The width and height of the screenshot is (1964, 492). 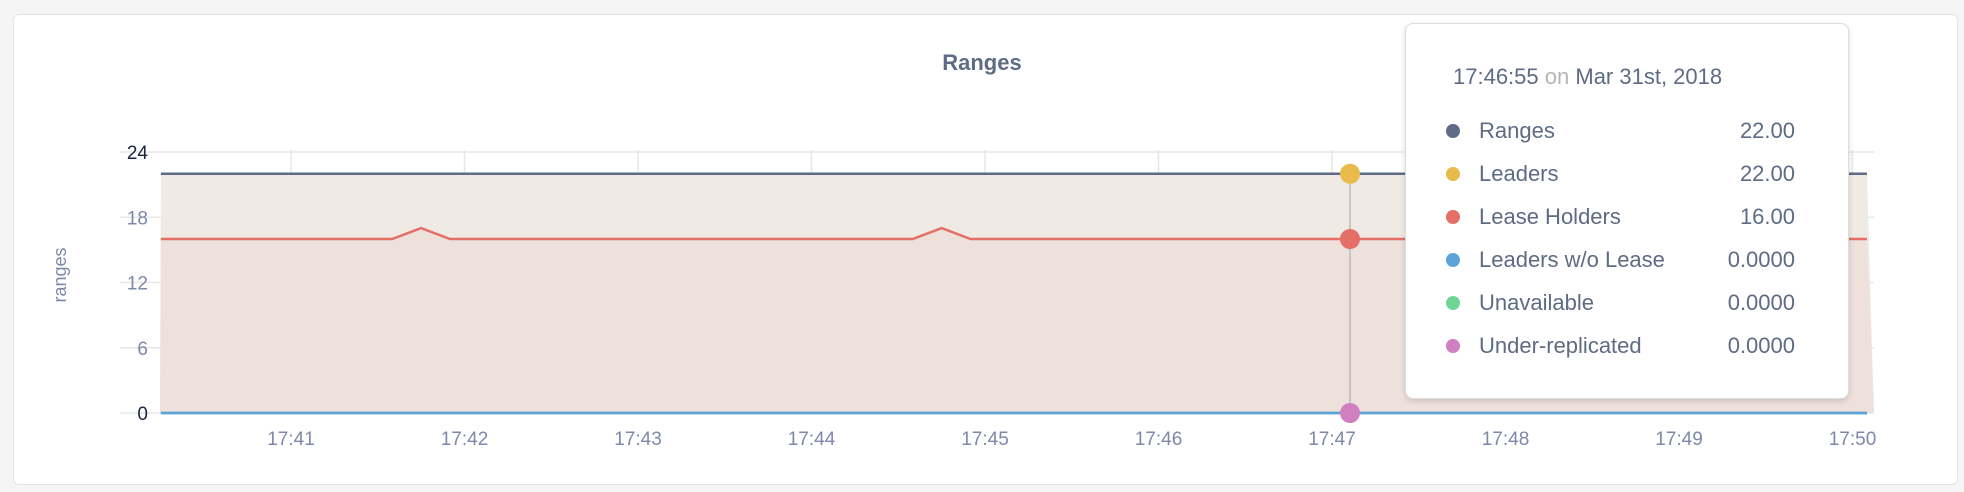 What do you see at coordinates (1853, 439) in the screenshot?
I see `x-tick-label: 17:50` at bounding box center [1853, 439].